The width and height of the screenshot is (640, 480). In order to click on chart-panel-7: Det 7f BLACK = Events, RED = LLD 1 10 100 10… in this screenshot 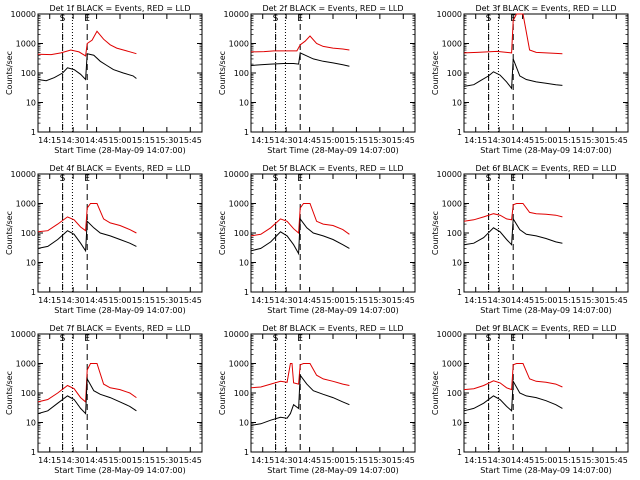, I will do `click(104, 399)`.